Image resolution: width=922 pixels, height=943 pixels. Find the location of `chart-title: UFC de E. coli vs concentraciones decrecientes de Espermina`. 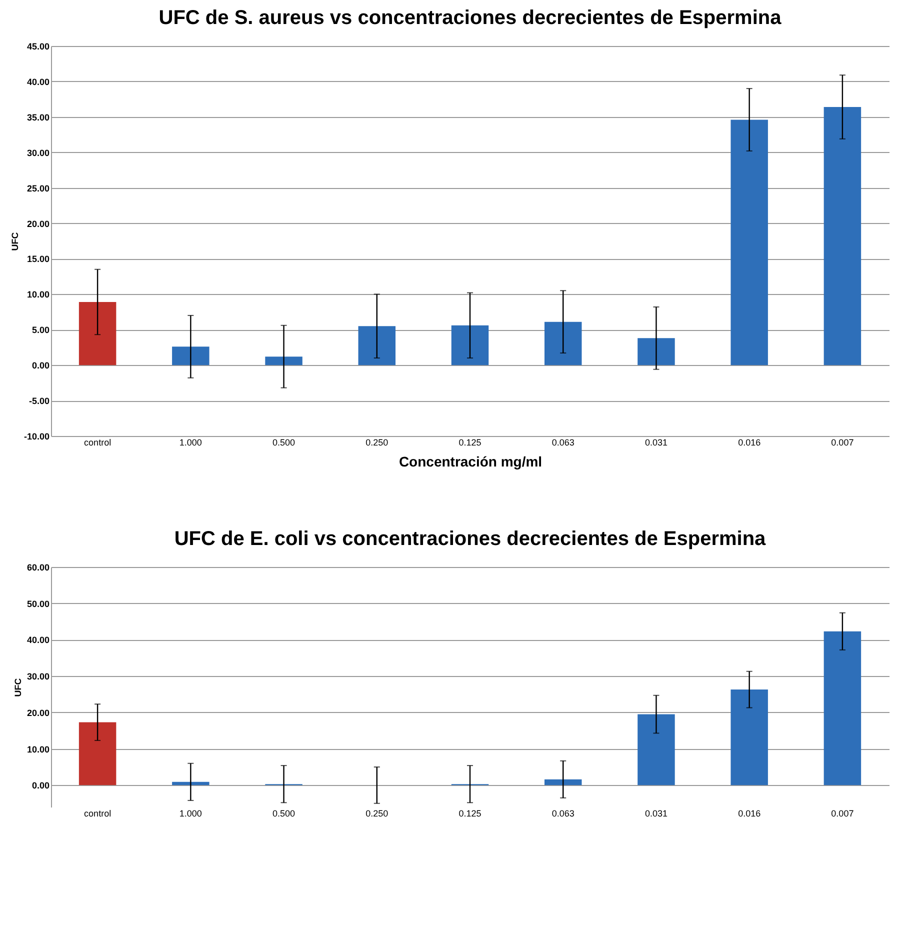

chart-title: UFC de E. coli vs concentraciones decrecientes de Espermina is located at coordinates (470, 539).